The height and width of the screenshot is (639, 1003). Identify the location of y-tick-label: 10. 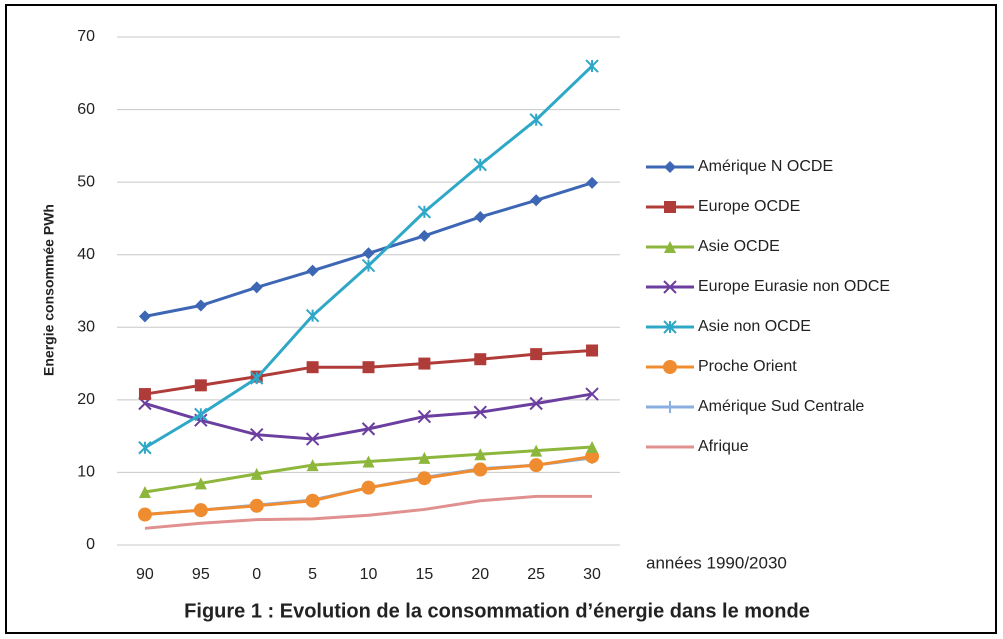
(86, 472).